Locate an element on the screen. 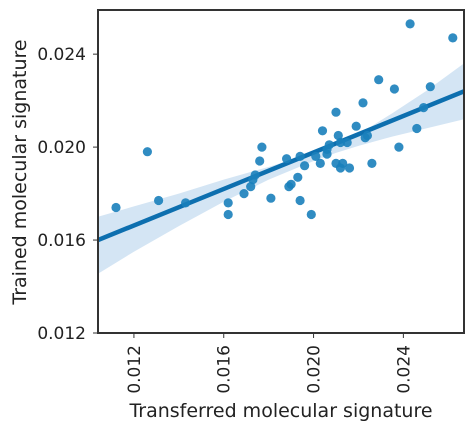 This screenshot has height=432, width=474. x-tick-label: 0.016 is located at coordinates (225, 369).